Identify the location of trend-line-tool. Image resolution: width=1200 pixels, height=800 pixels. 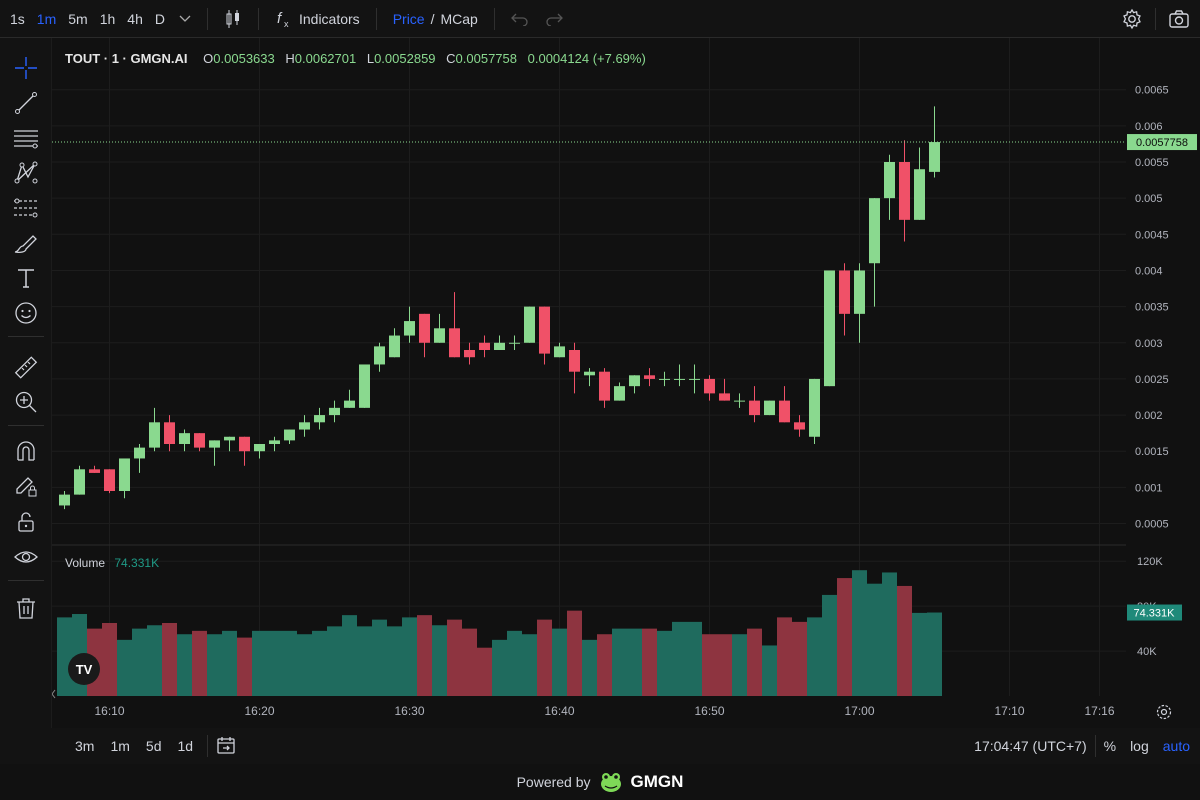
(26, 103).